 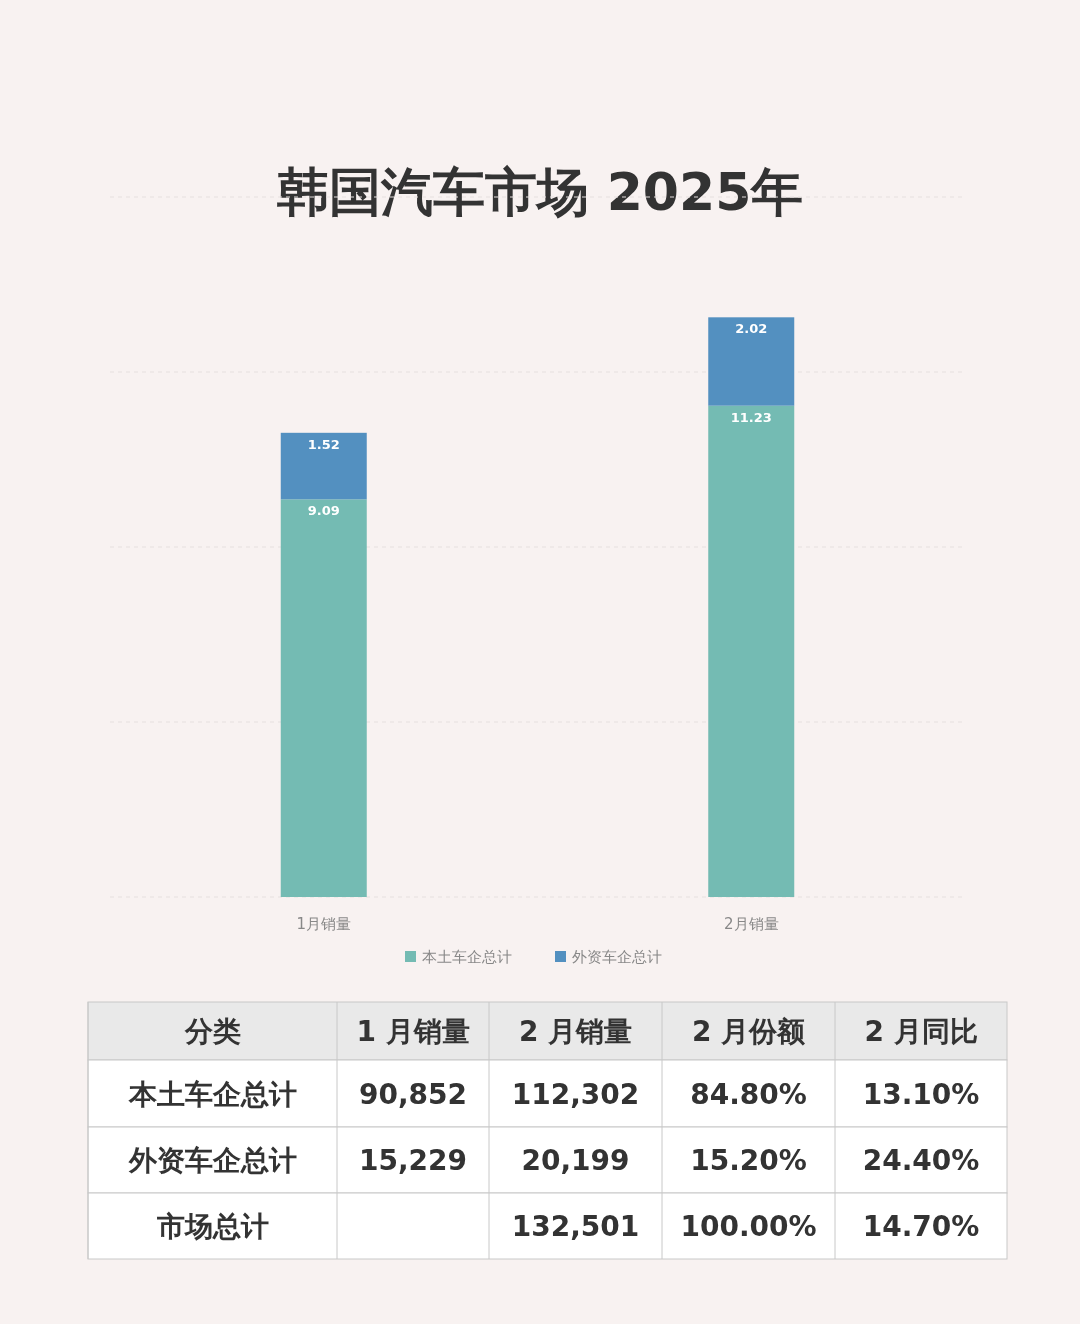 What do you see at coordinates (467, 957) in the screenshot?
I see `legend-label: 本土车企总计` at bounding box center [467, 957].